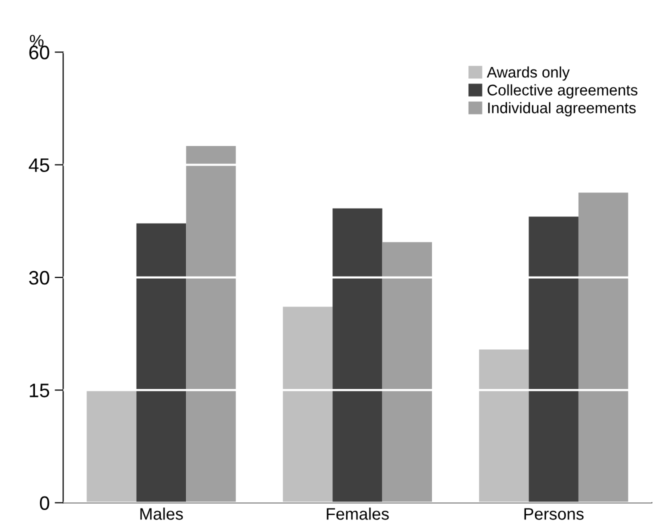  What do you see at coordinates (161, 514) in the screenshot?
I see `x-tick-label: Males` at bounding box center [161, 514].